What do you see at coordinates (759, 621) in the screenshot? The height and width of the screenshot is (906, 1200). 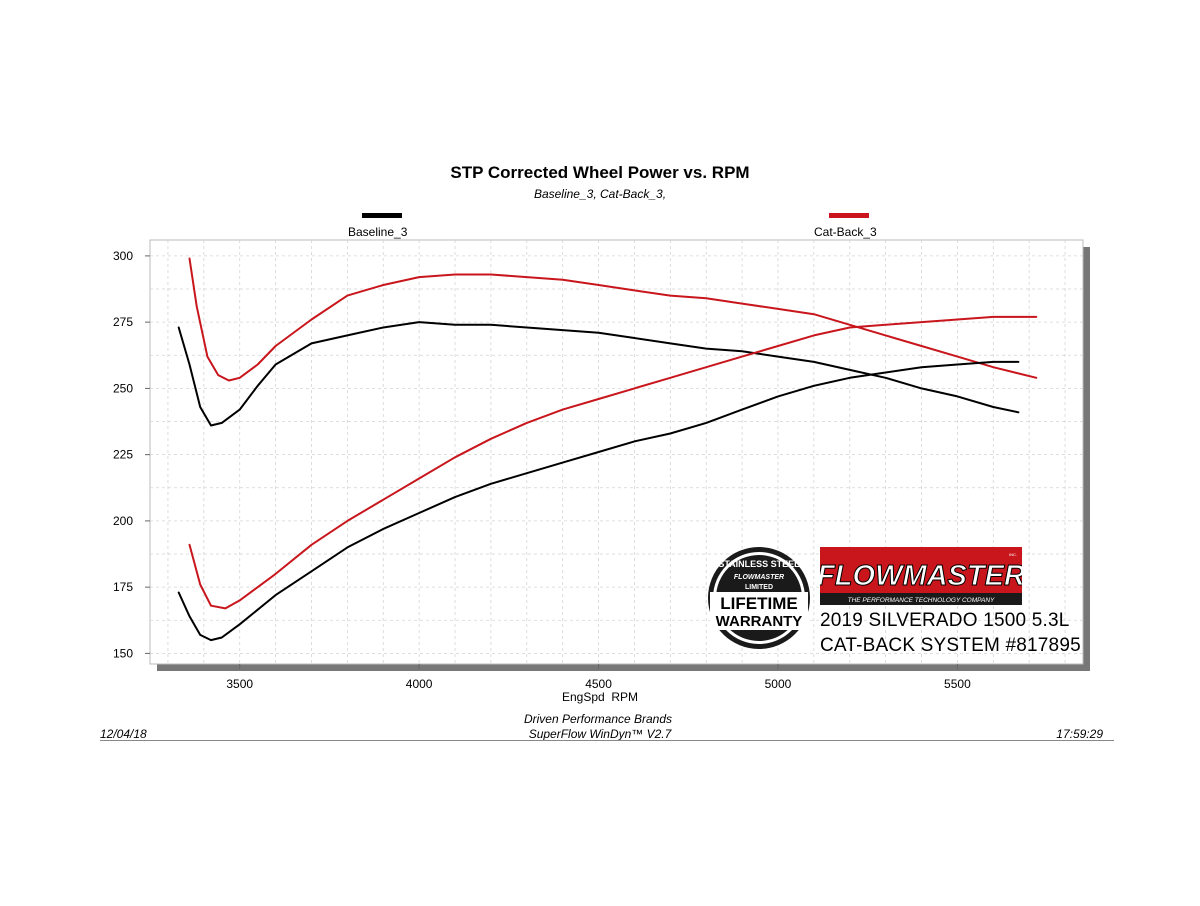 I see `badge-line5: WARRANTY` at bounding box center [759, 621].